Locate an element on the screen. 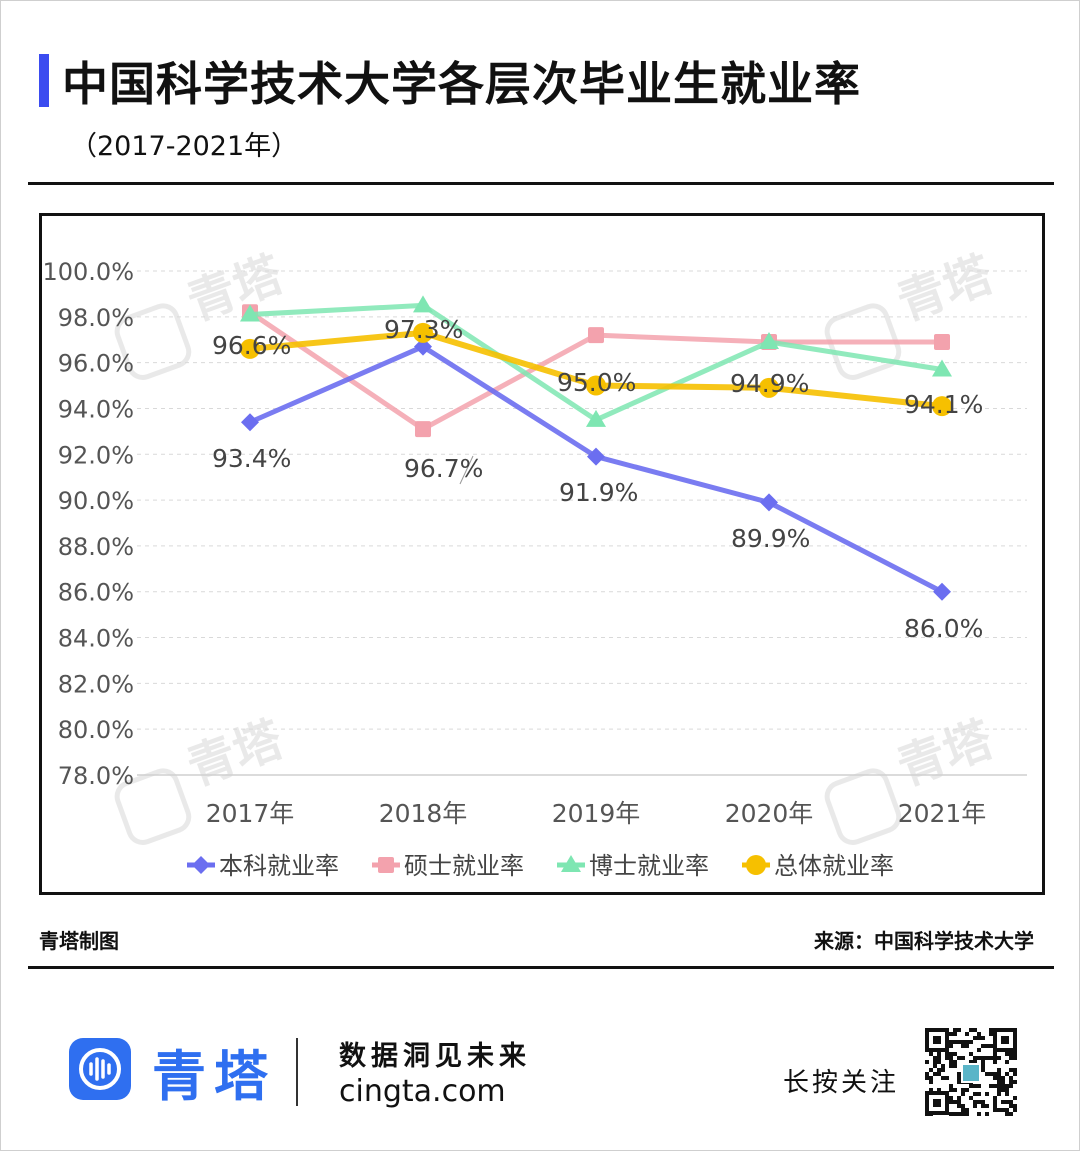  y-tick-label: 100.0% is located at coordinates (88, 272).